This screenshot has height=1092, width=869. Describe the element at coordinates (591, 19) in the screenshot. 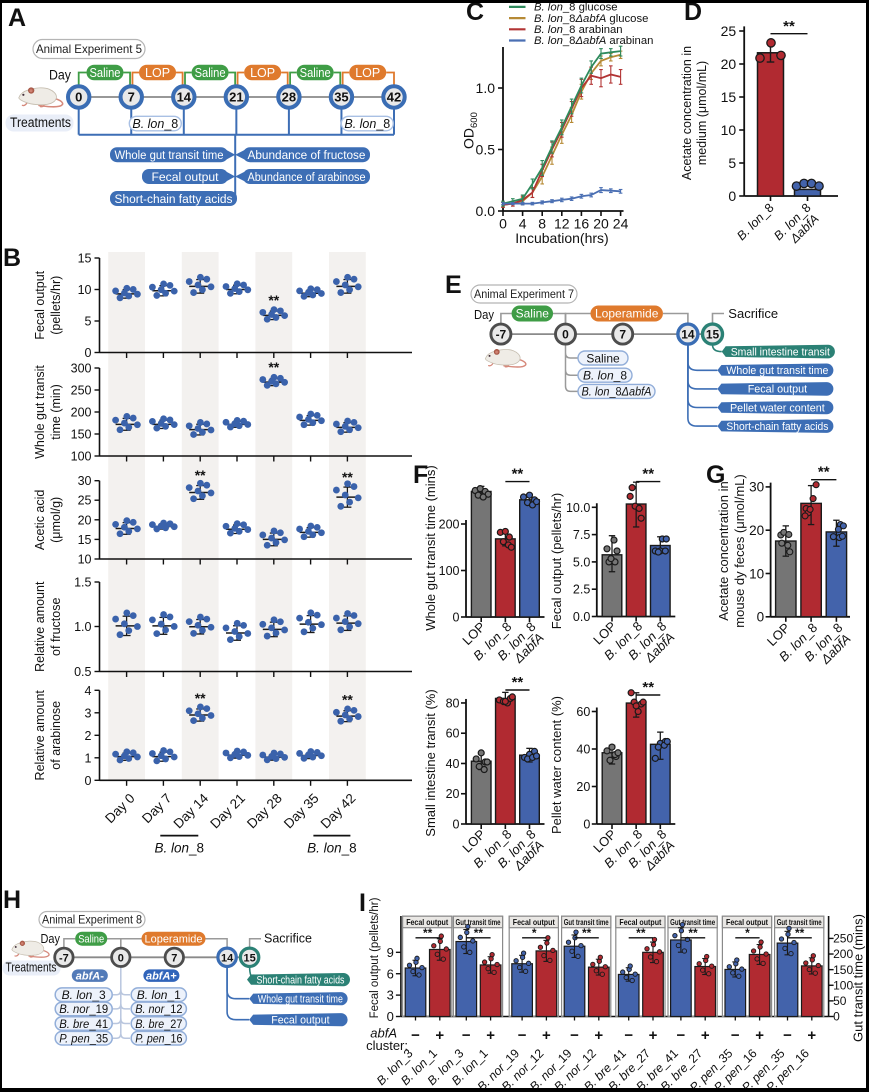

I see `svg-text: B. lon_8ΔabfA glucose` at that location.